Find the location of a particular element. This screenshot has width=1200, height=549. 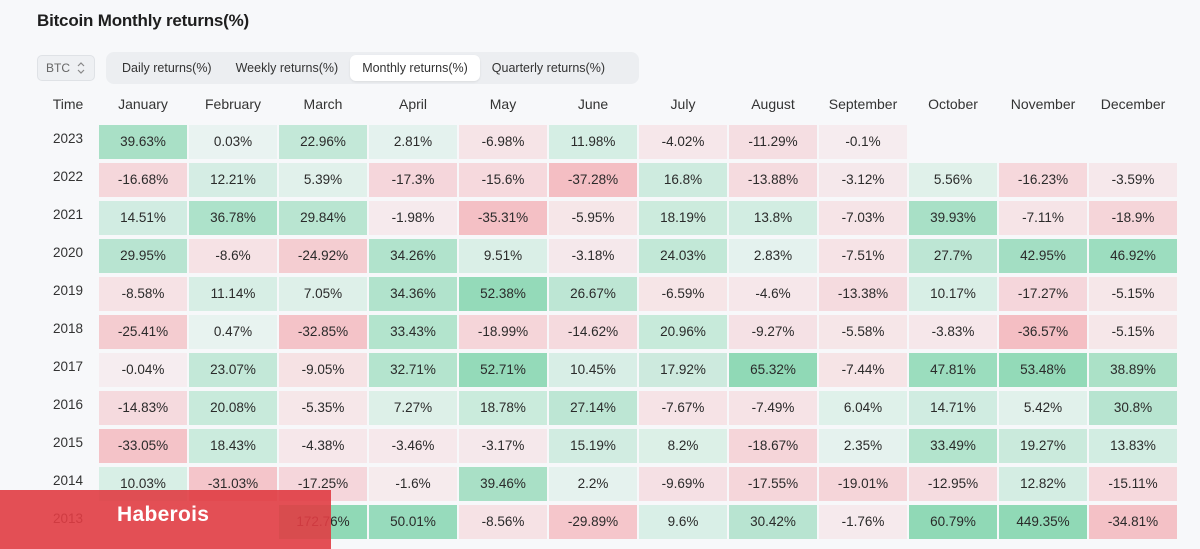

return-cell-2023-november is located at coordinates (1043, 142).